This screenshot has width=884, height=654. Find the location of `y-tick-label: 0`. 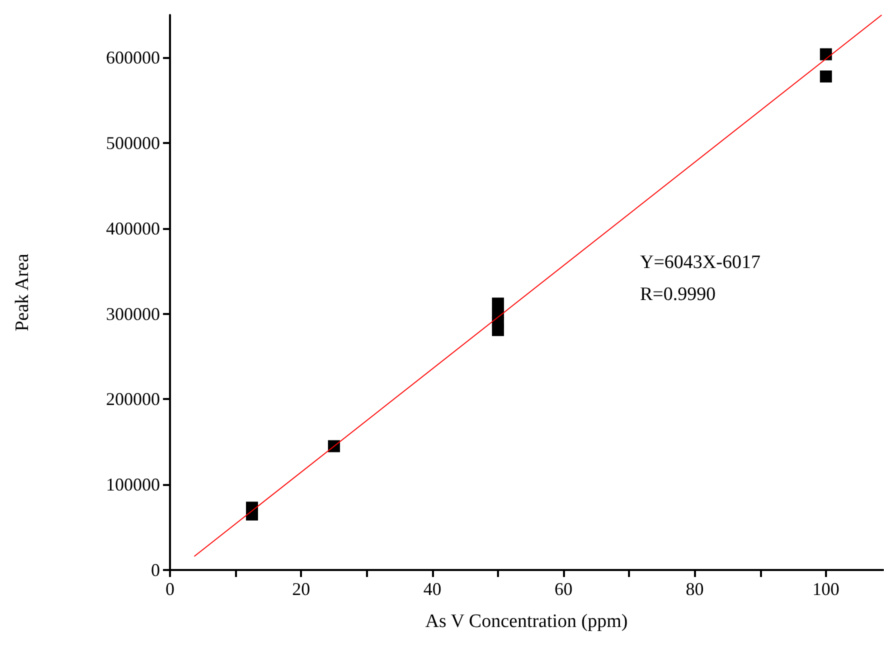

y-tick-label: 0 is located at coordinates (155, 570).